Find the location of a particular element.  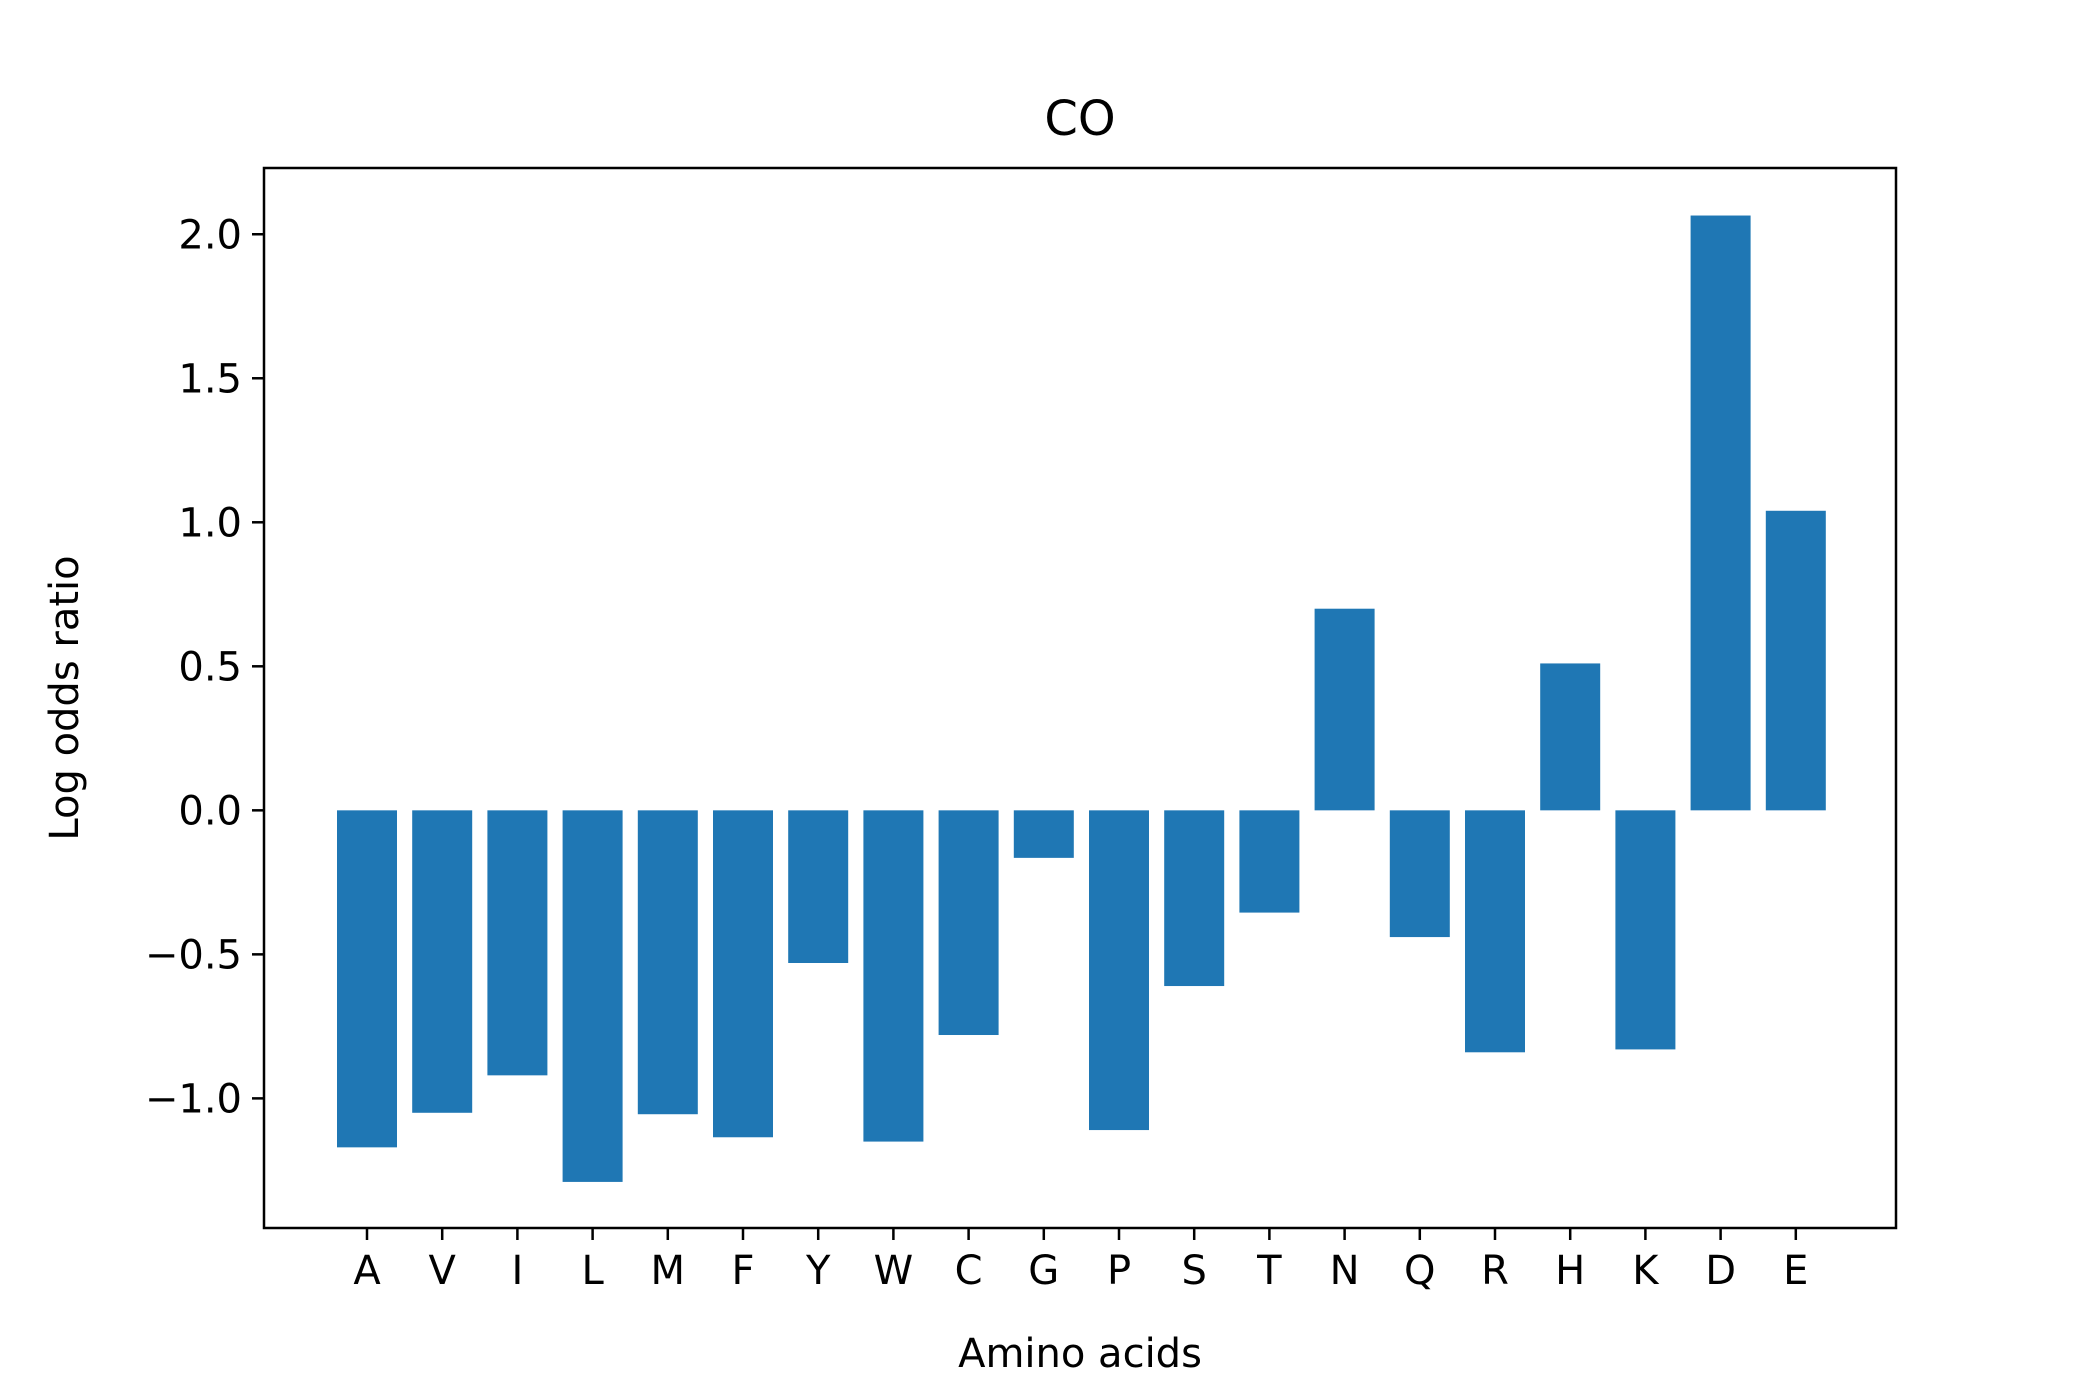

bar-A is located at coordinates (367, 979).